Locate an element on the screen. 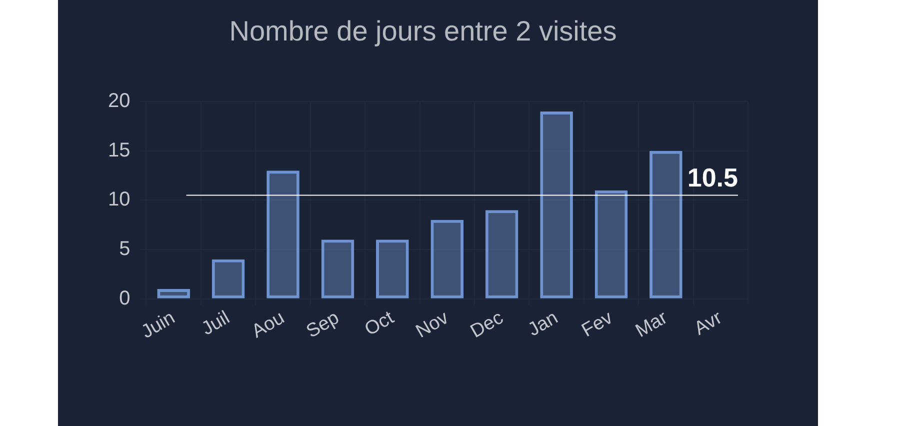 This screenshot has height=426, width=910. x-tick-label: Avr is located at coordinates (708, 323).